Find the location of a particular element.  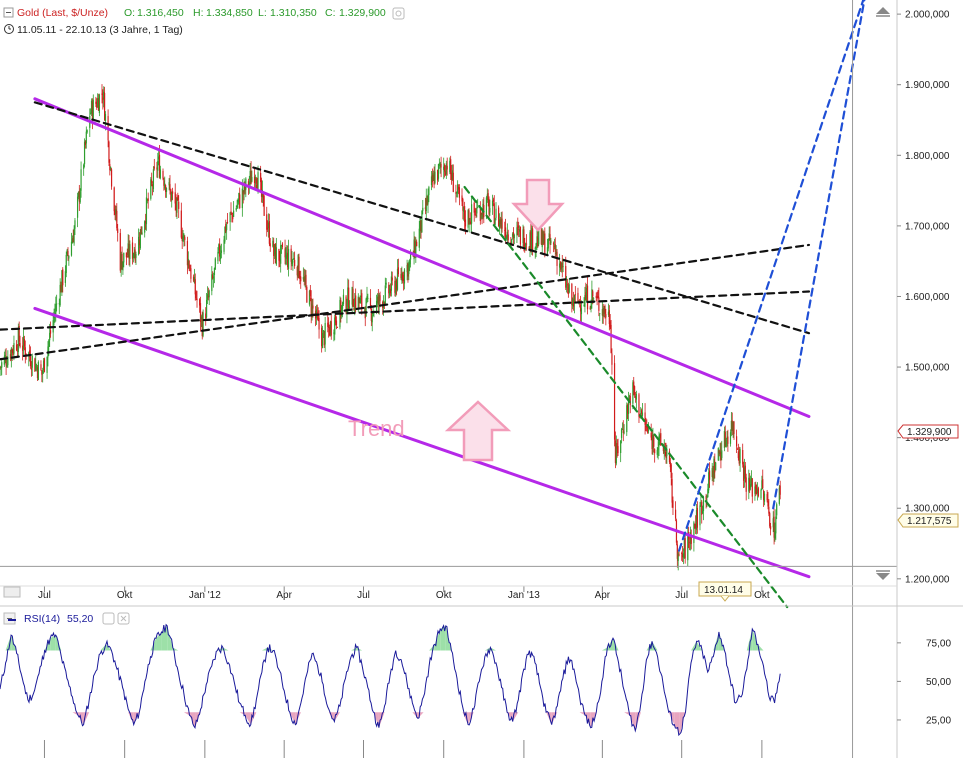

crosshair-date-tag: 13.01.14 is located at coordinates (725, 591).